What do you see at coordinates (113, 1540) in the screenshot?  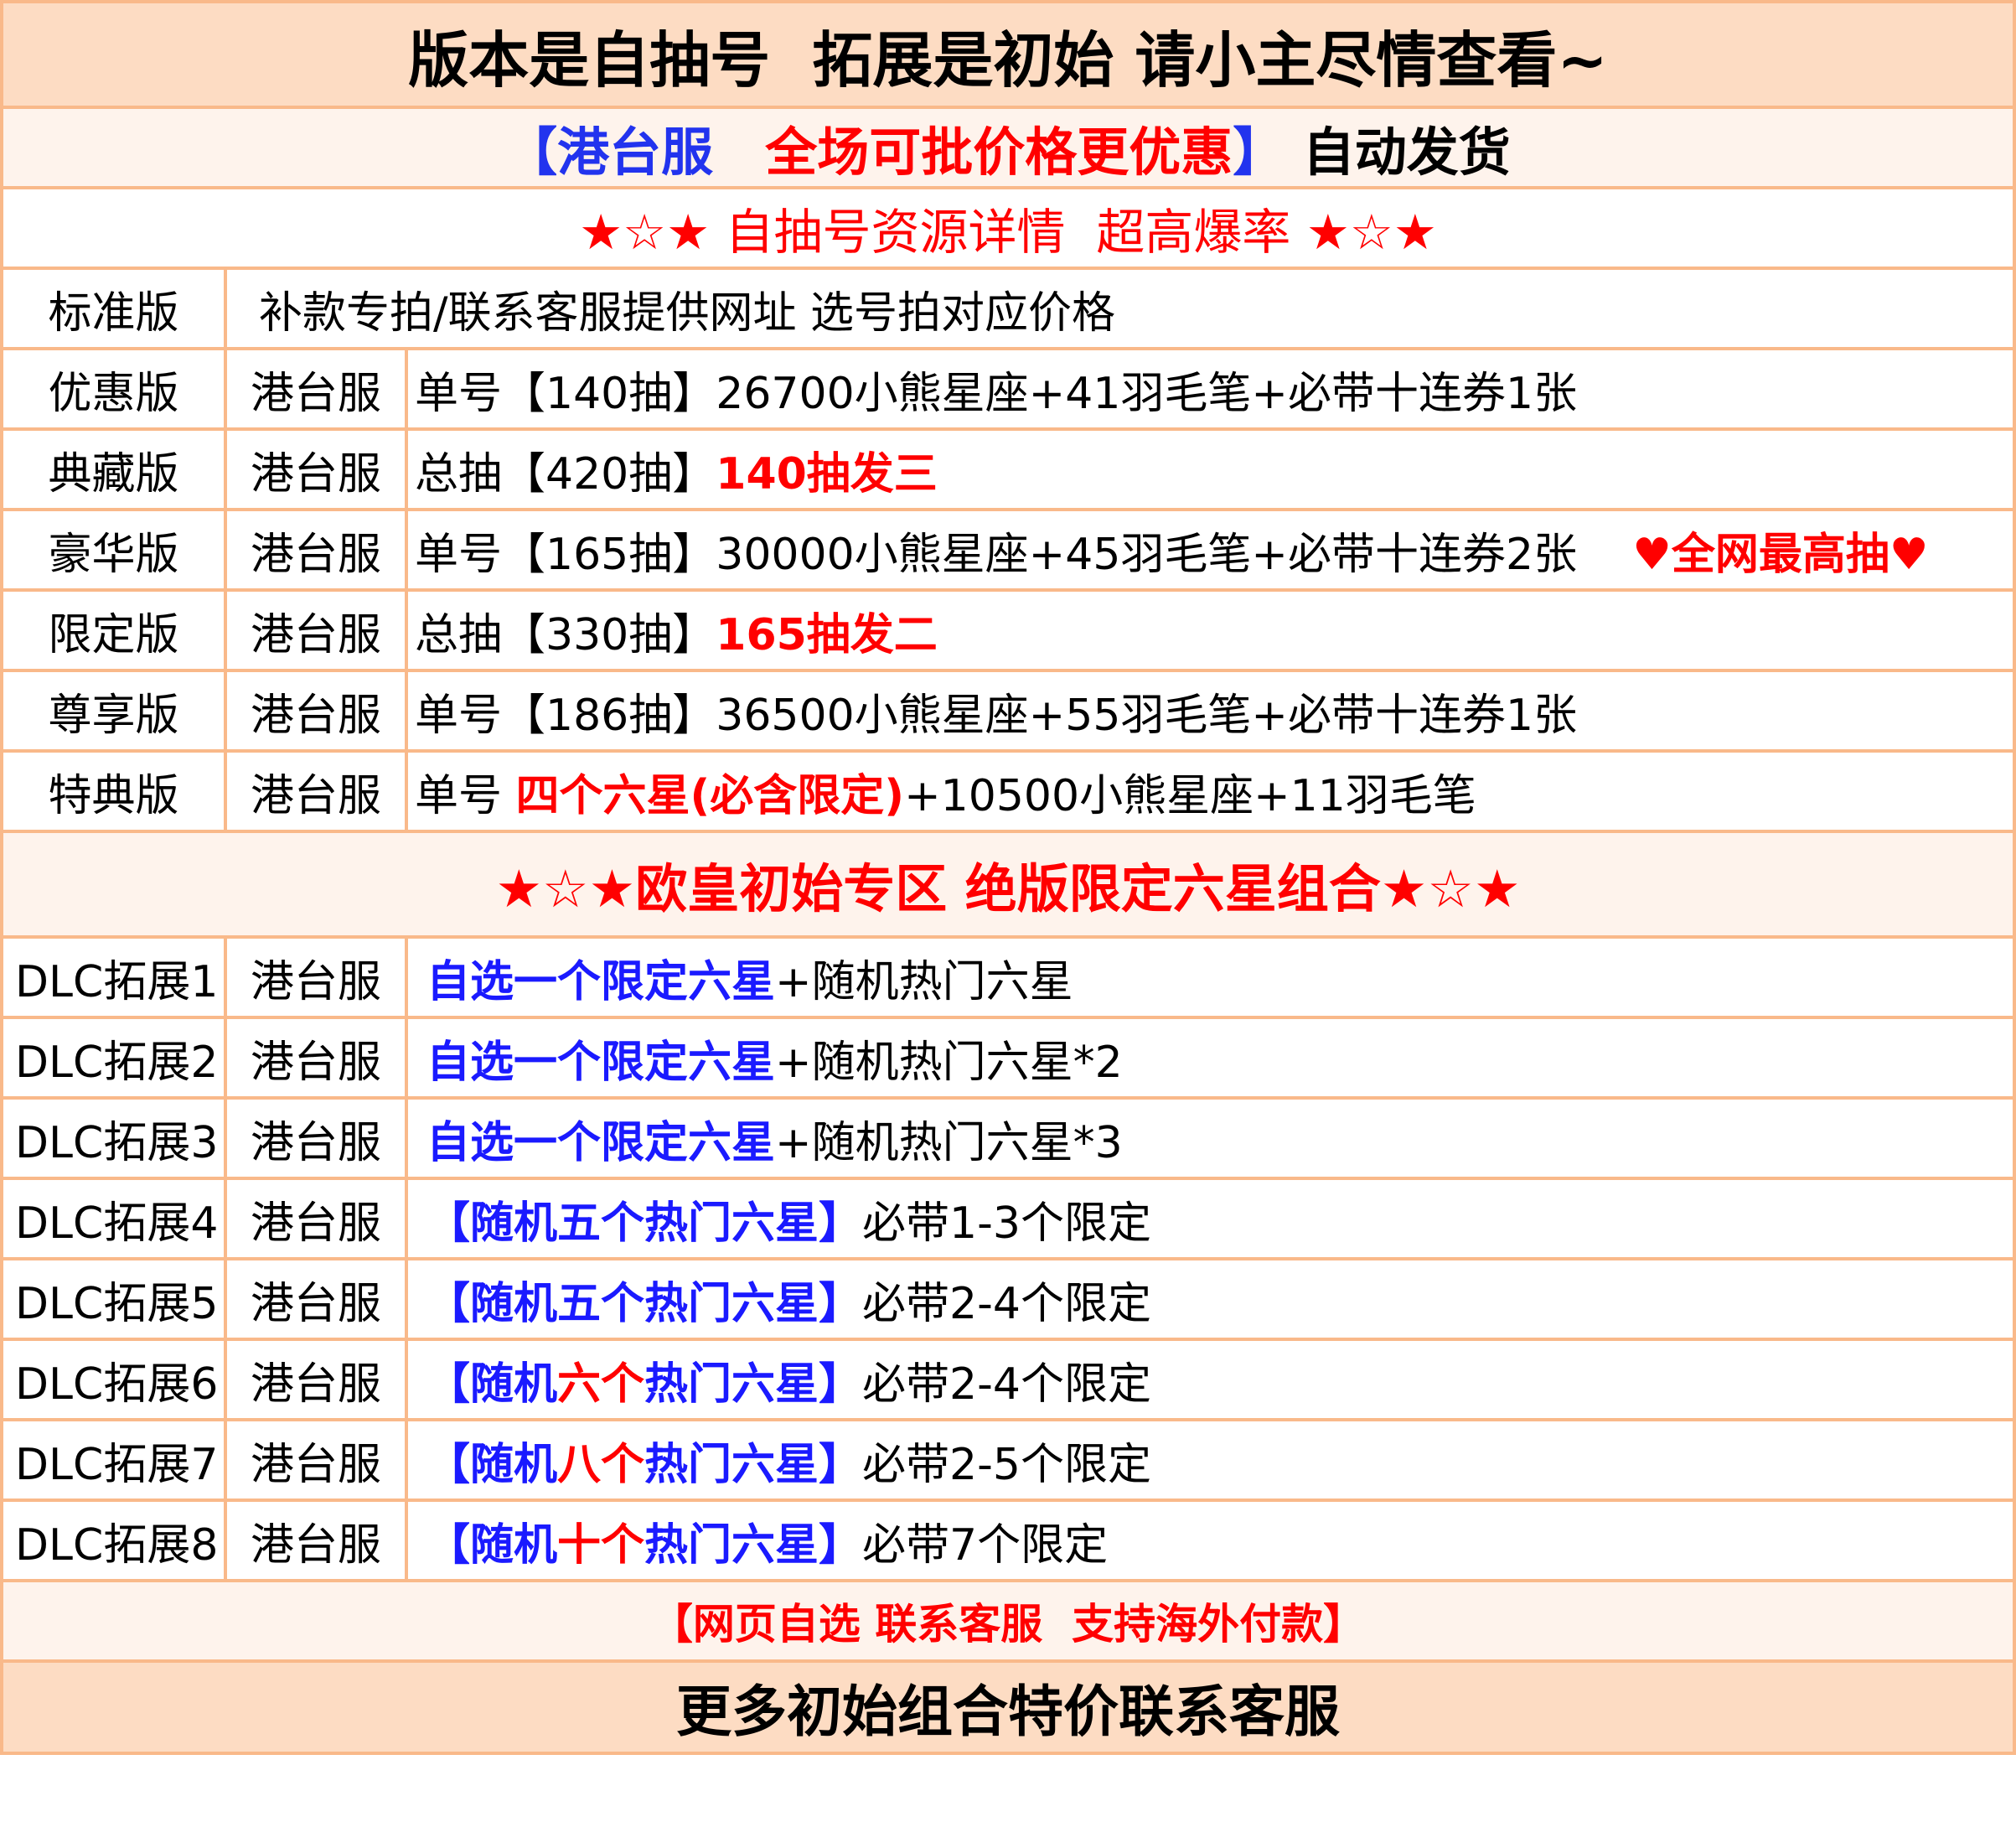 I see `dlc-name: DLC拓展8` at bounding box center [113, 1540].